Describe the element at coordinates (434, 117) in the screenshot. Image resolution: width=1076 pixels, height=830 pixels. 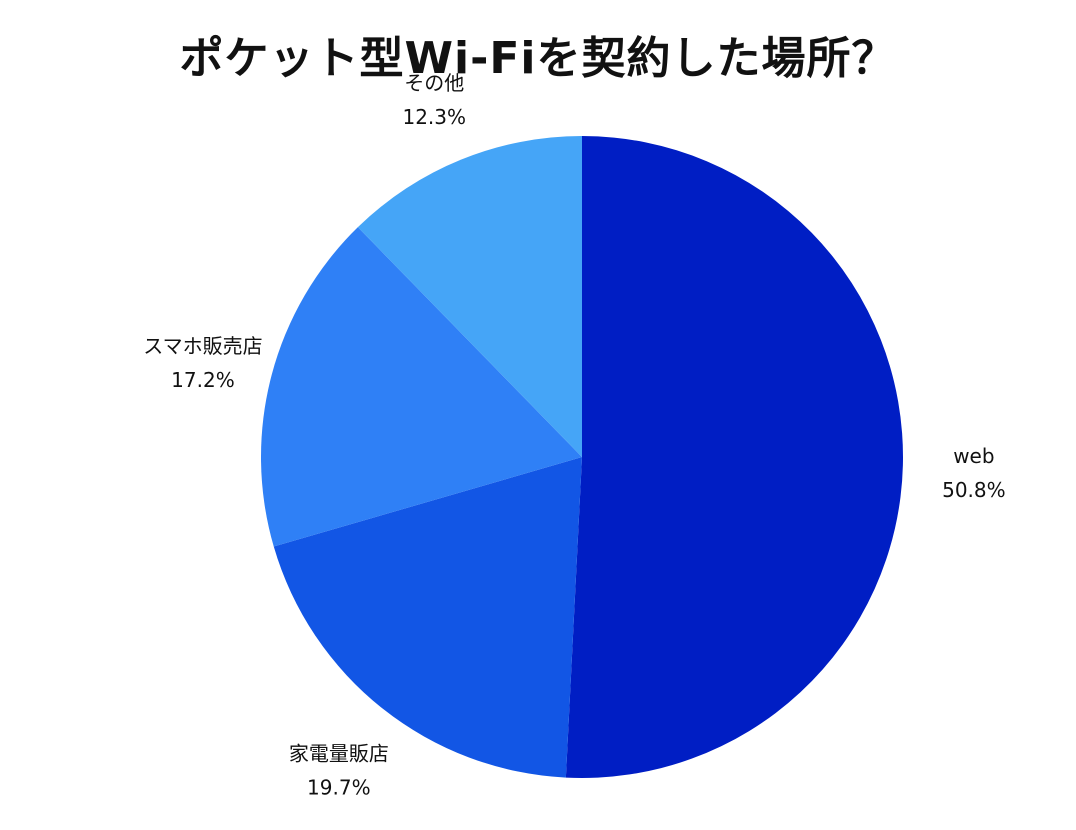
I see `slice-value-label-3: 12.3%` at that location.